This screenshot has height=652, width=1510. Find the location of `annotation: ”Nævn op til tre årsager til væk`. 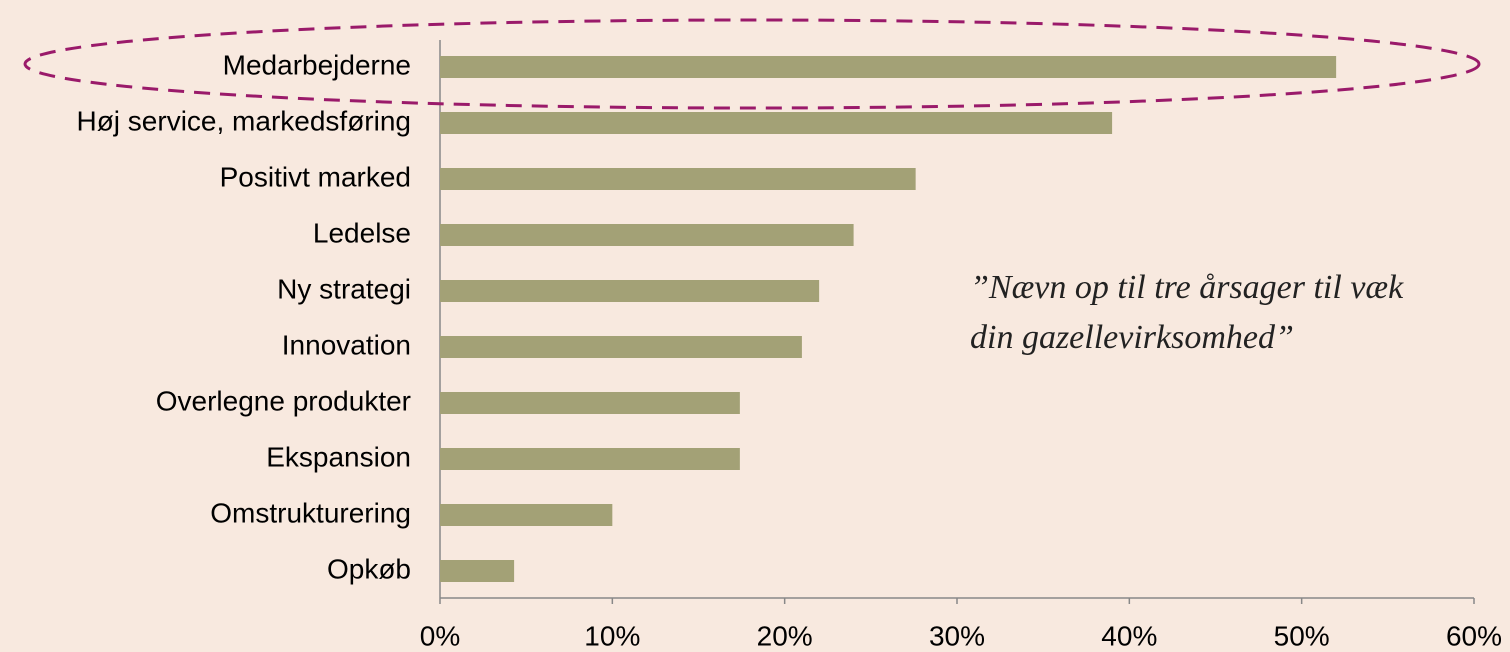

annotation: ”Nævn op til tre årsager til væk is located at coordinates (1187, 287).